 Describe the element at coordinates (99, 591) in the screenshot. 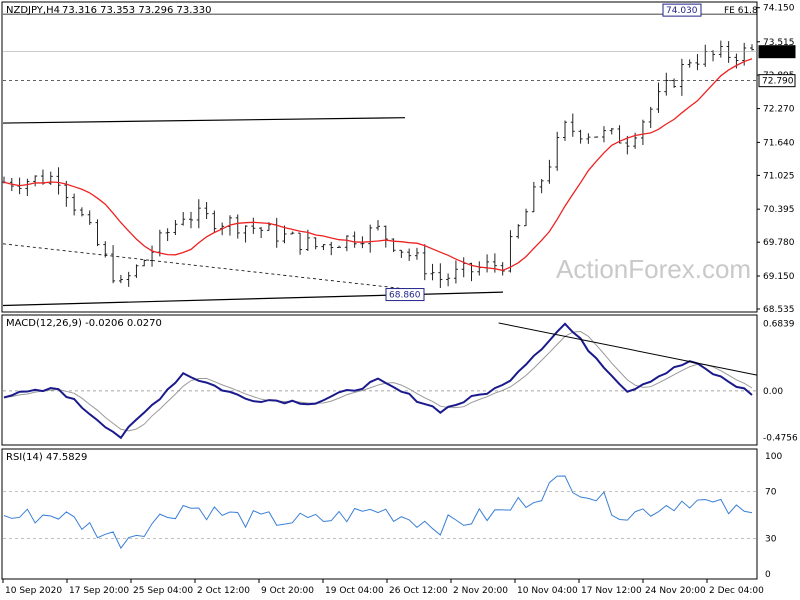

I see `x-tick-label: 17 Sep 20:00` at that location.